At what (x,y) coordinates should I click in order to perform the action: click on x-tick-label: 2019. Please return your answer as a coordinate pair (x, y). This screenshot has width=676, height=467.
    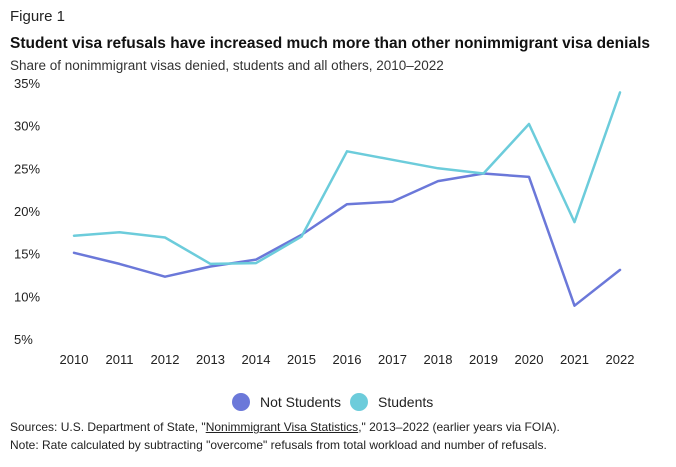
    Looking at the image, I should click on (483, 359).